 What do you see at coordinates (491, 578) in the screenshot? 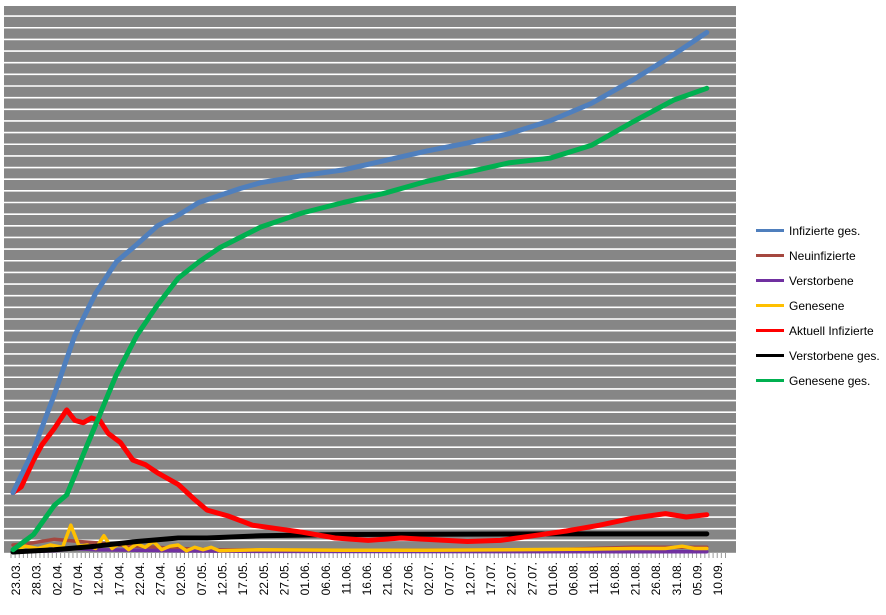
I see `x-tick-label: 17.07.` at bounding box center [491, 578].